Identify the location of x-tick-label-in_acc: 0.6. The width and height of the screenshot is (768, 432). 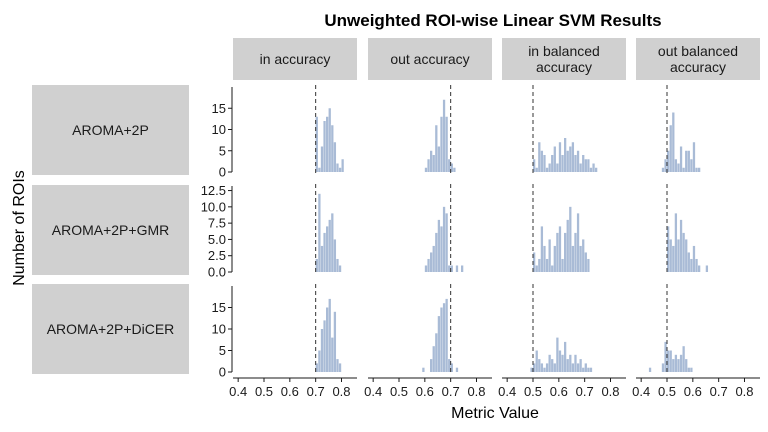
(290, 391).